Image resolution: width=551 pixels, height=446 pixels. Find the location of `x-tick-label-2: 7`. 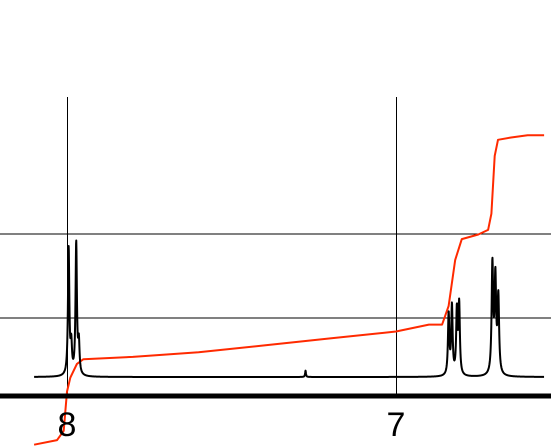

x-tick-label-2: 7 is located at coordinates (396, 425).